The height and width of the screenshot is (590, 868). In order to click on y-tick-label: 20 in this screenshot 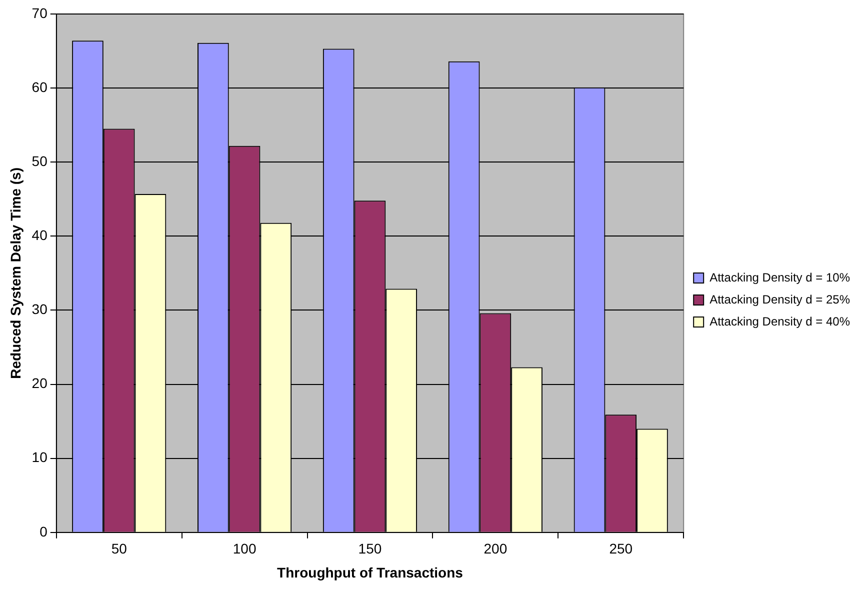, I will do `click(40, 383)`.